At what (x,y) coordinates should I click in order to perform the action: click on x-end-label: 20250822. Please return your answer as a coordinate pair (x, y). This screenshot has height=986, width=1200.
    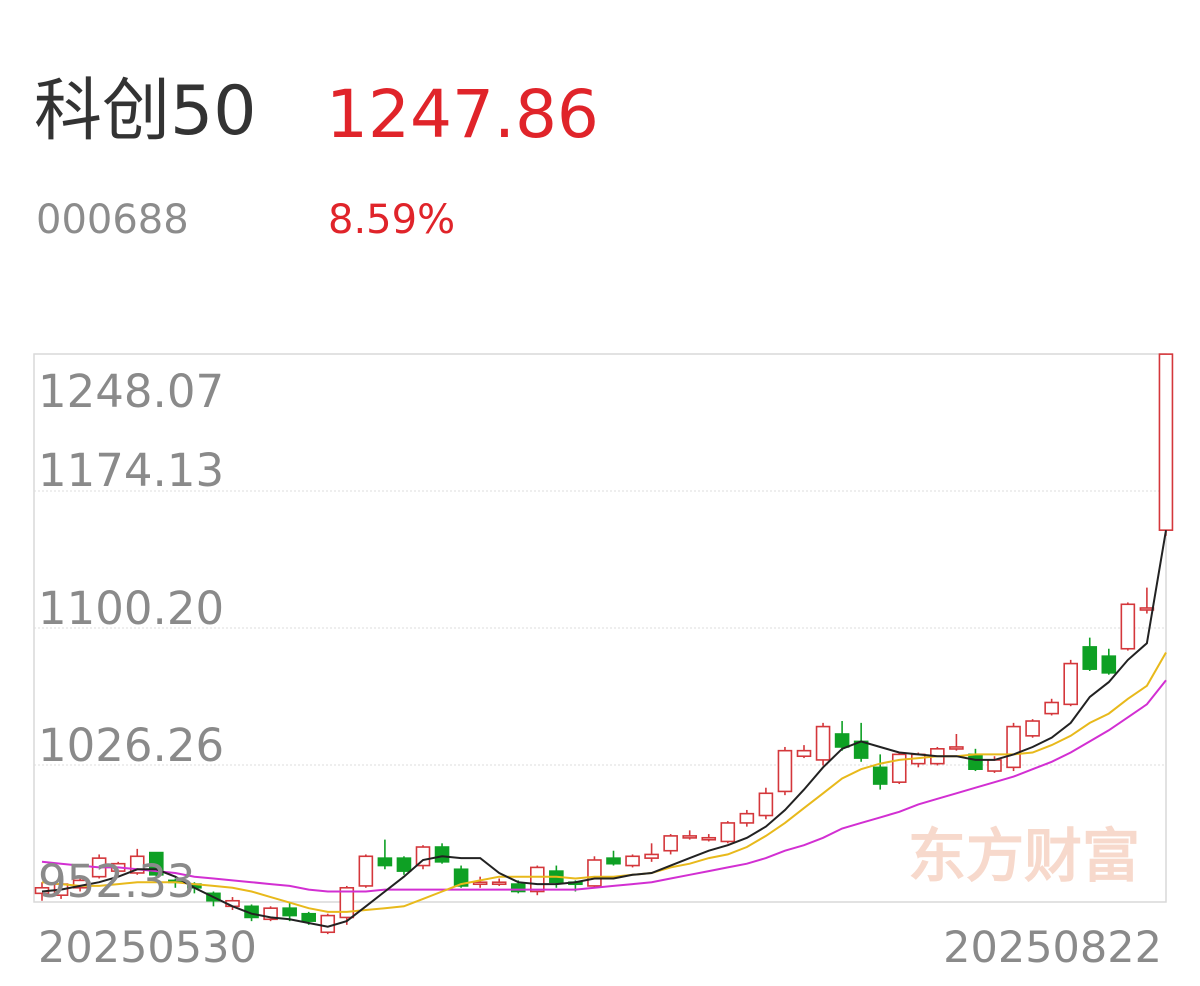
    Looking at the image, I should click on (1052, 948).